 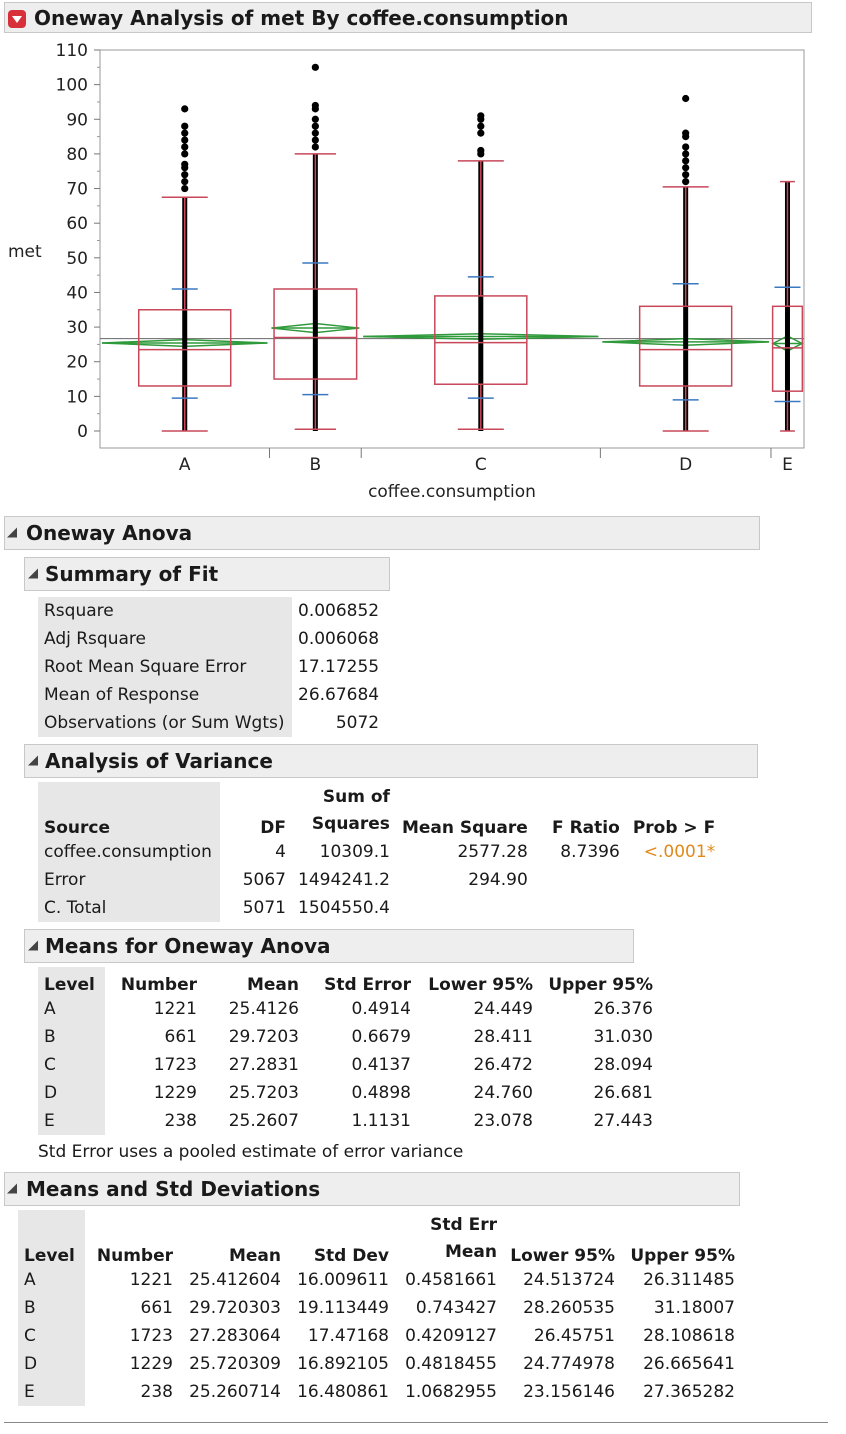 What do you see at coordinates (235, 1364) in the screenshot?
I see `msd-cell: 25.720309` at bounding box center [235, 1364].